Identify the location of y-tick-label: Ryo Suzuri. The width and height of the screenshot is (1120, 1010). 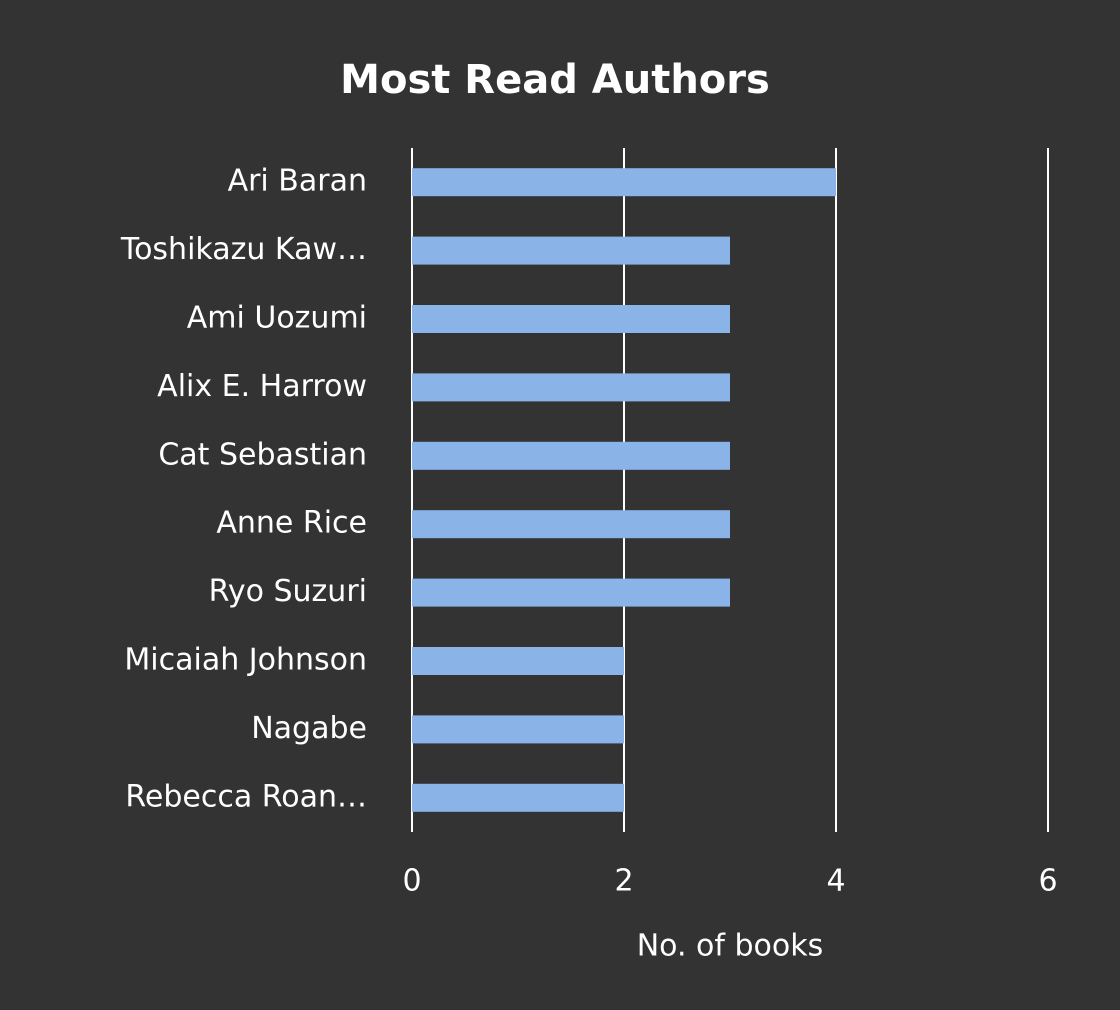
(288, 591).